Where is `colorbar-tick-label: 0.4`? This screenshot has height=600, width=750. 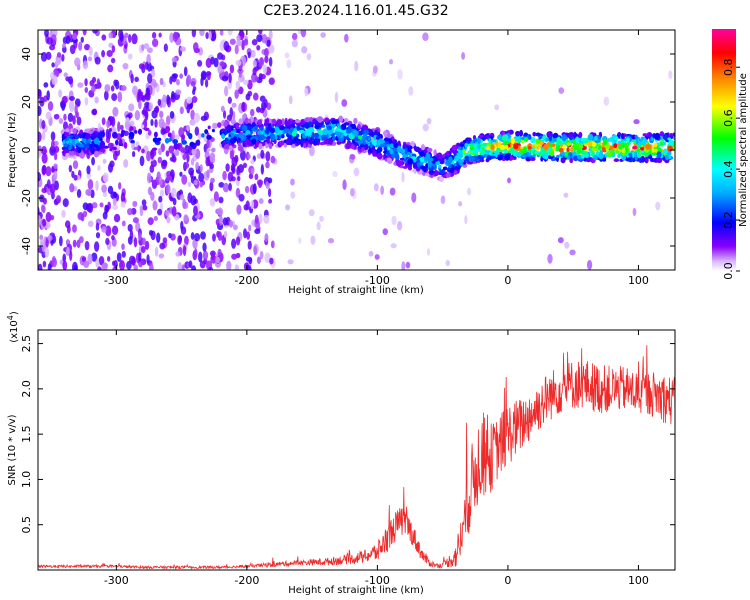 colorbar-tick-label: 0.4 is located at coordinates (728, 169).